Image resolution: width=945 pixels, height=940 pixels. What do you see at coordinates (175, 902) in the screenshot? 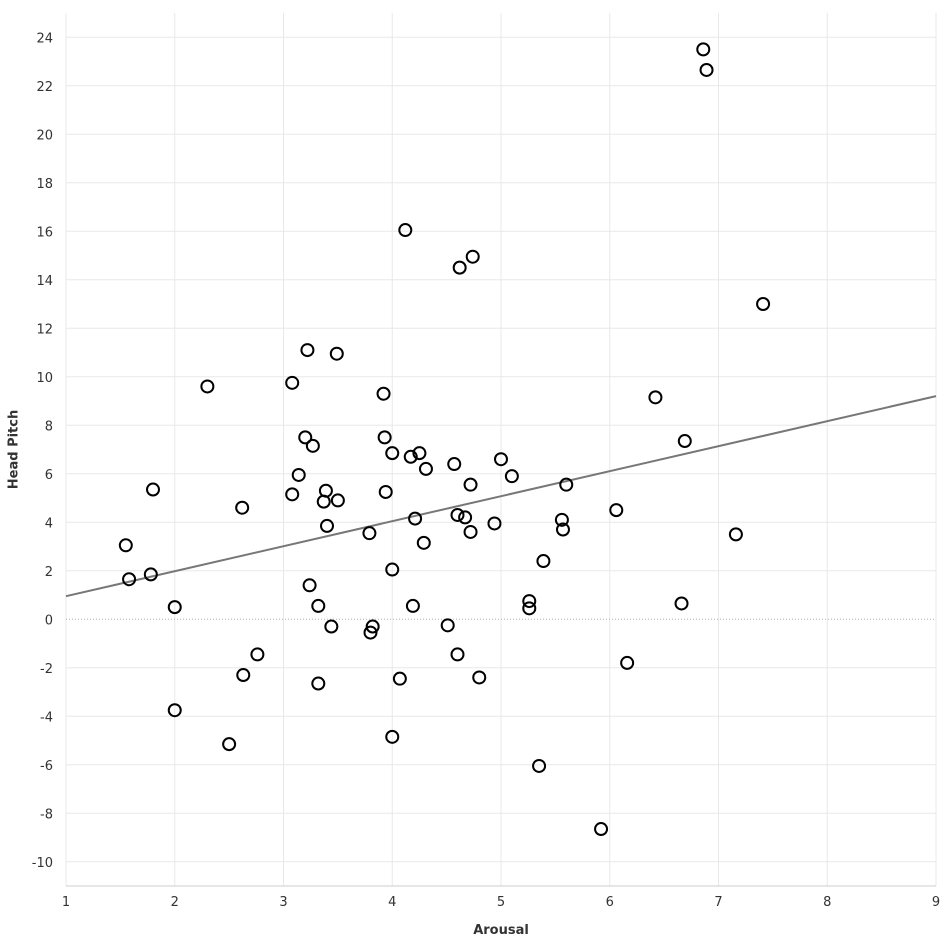
I see `x-tick-label: 2` at bounding box center [175, 902].